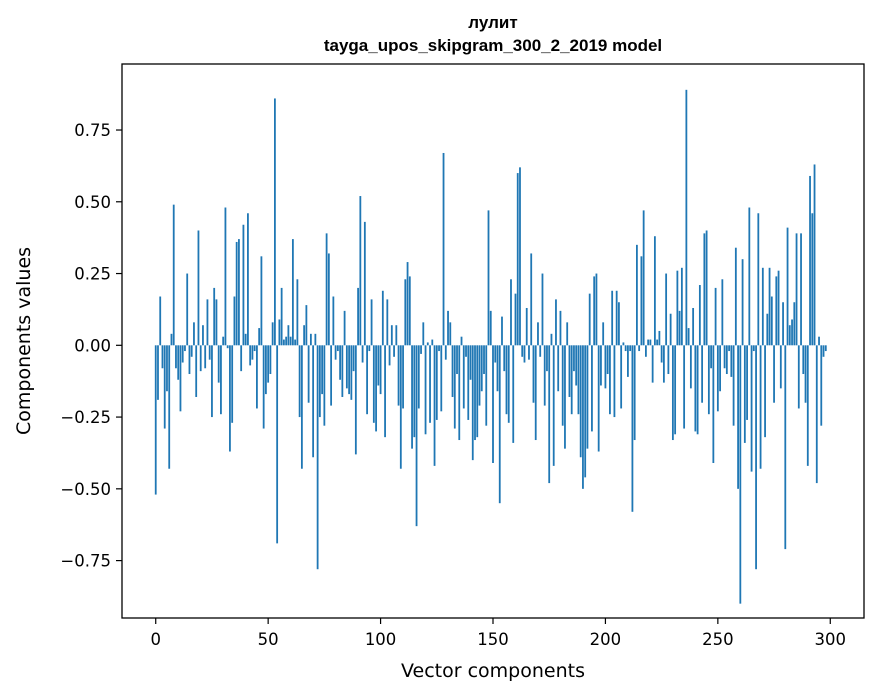 The image size is (880, 696). Describe the element at coordinates (92, 274) in the screenshot. I see `y-tick-label: 0.25` at that location.